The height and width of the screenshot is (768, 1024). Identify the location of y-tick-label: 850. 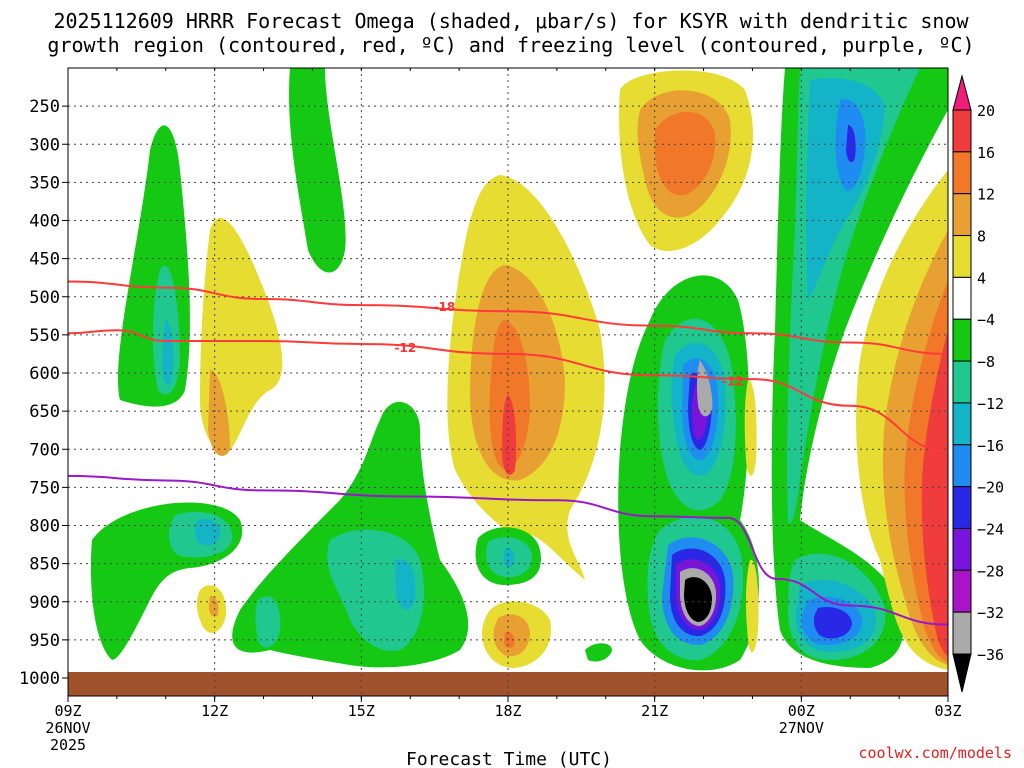
(44, 565).